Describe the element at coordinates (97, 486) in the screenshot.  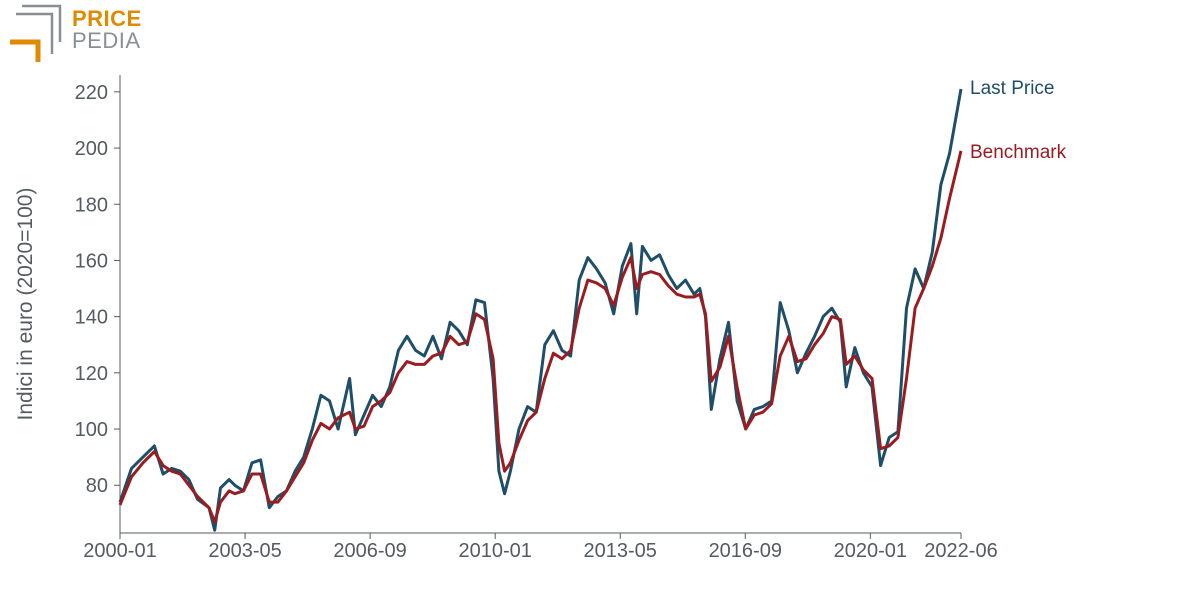
I see `y-tick-label: 80` at that location.